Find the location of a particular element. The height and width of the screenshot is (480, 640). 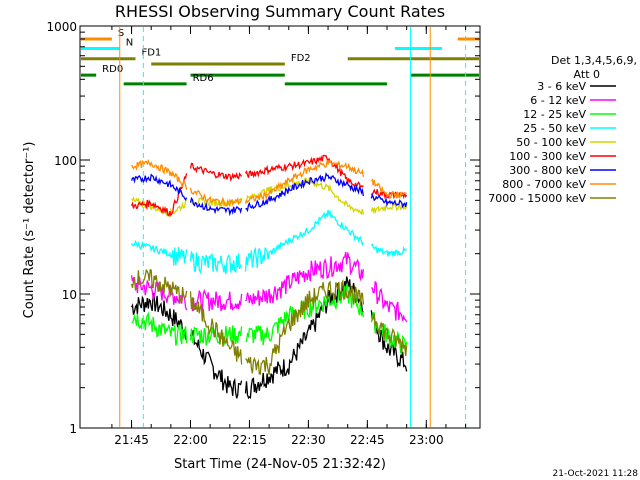

x-tick-label: 21:45 is located at coordinates (131, 440).